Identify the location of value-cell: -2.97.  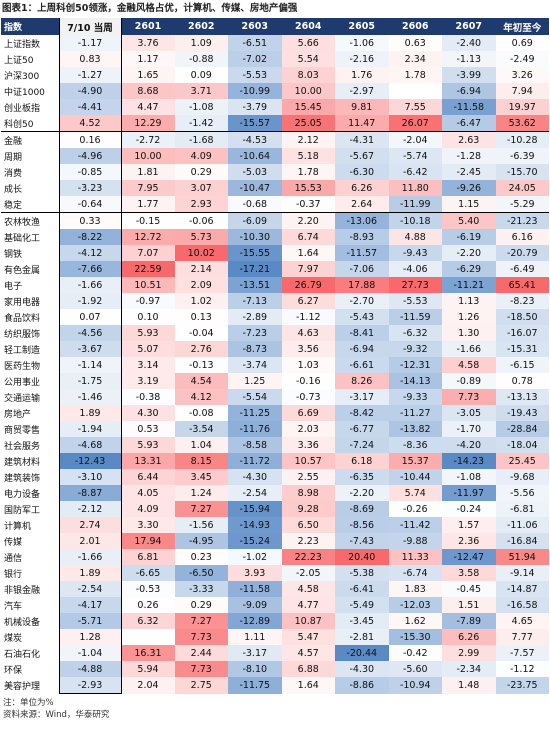
(362, 91).